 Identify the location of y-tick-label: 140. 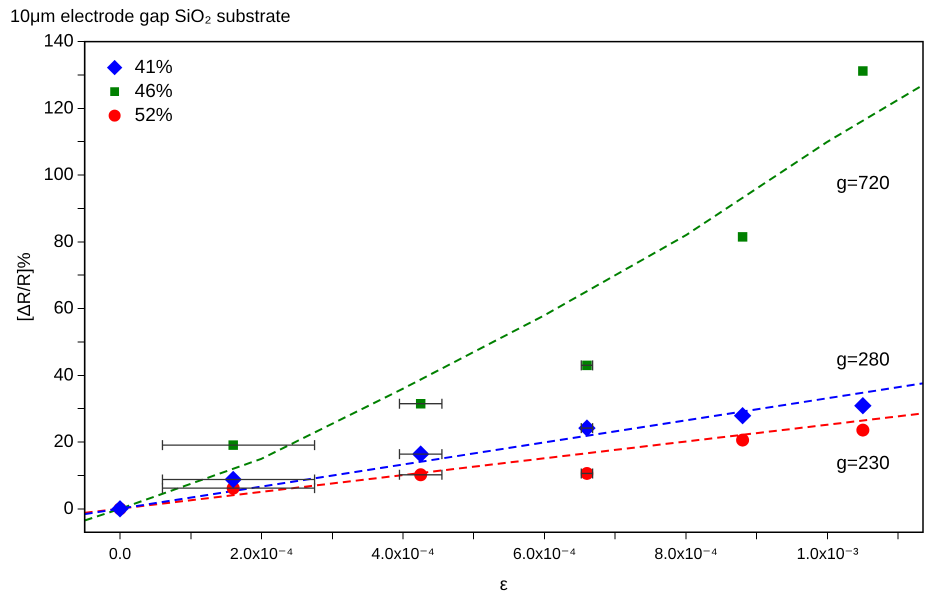
(59, 40).